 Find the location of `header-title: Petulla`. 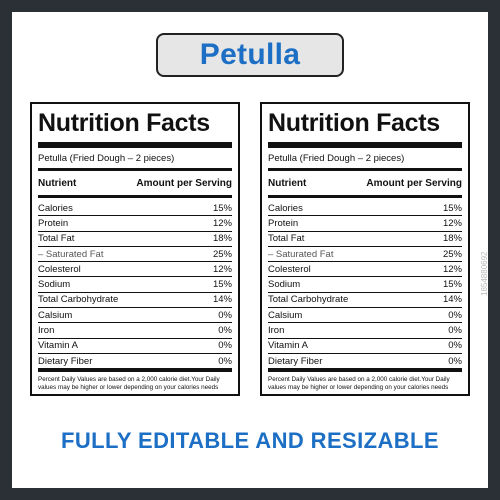

header-title: Petulla is located at coordinates (250, 54).